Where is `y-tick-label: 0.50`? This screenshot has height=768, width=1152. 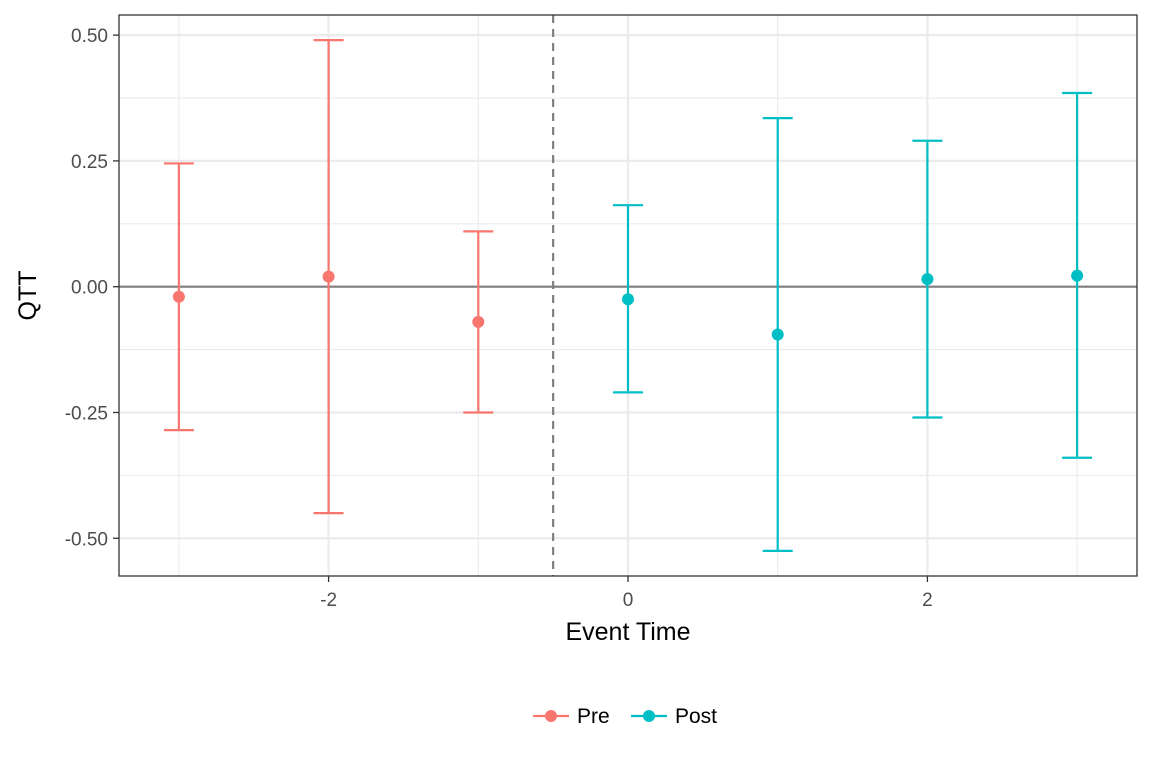 y-tick-label: 0.50 is located at coordinates (89, 36).